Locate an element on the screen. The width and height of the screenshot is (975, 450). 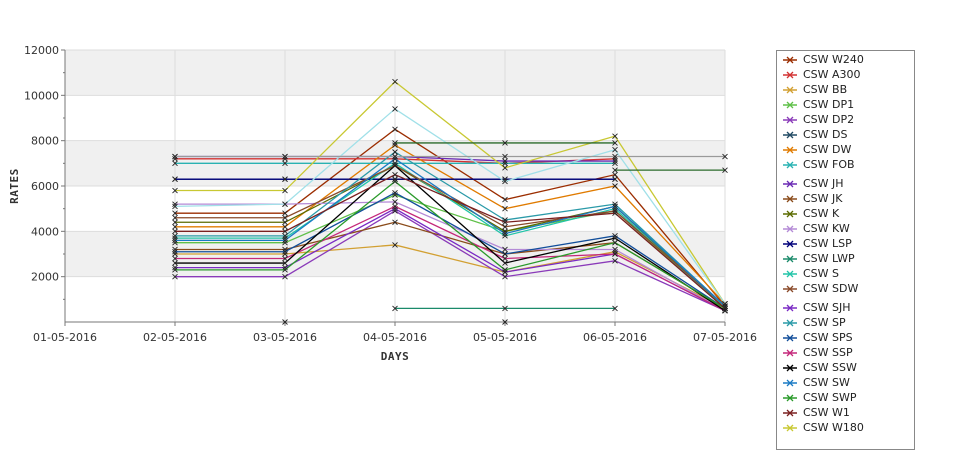
legend-label: CSW SPS is located at coordinates (828, 337).